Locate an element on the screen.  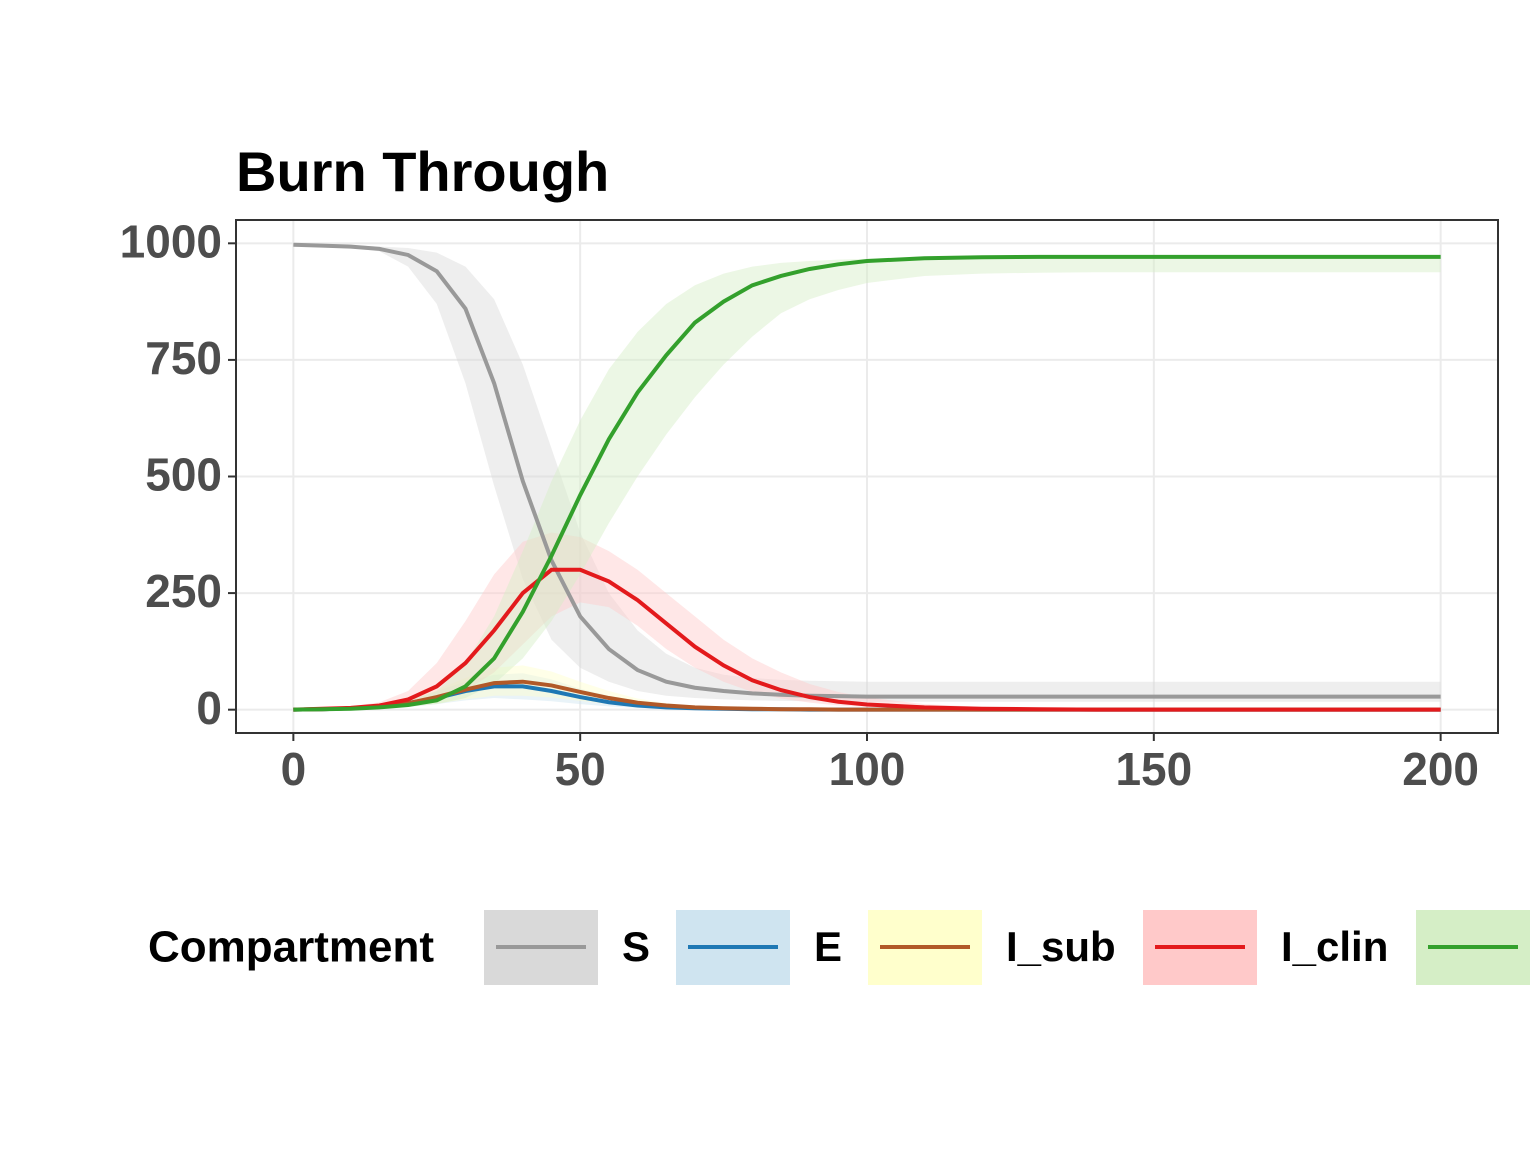
legend-label: S is located at coordinates (636, 946).